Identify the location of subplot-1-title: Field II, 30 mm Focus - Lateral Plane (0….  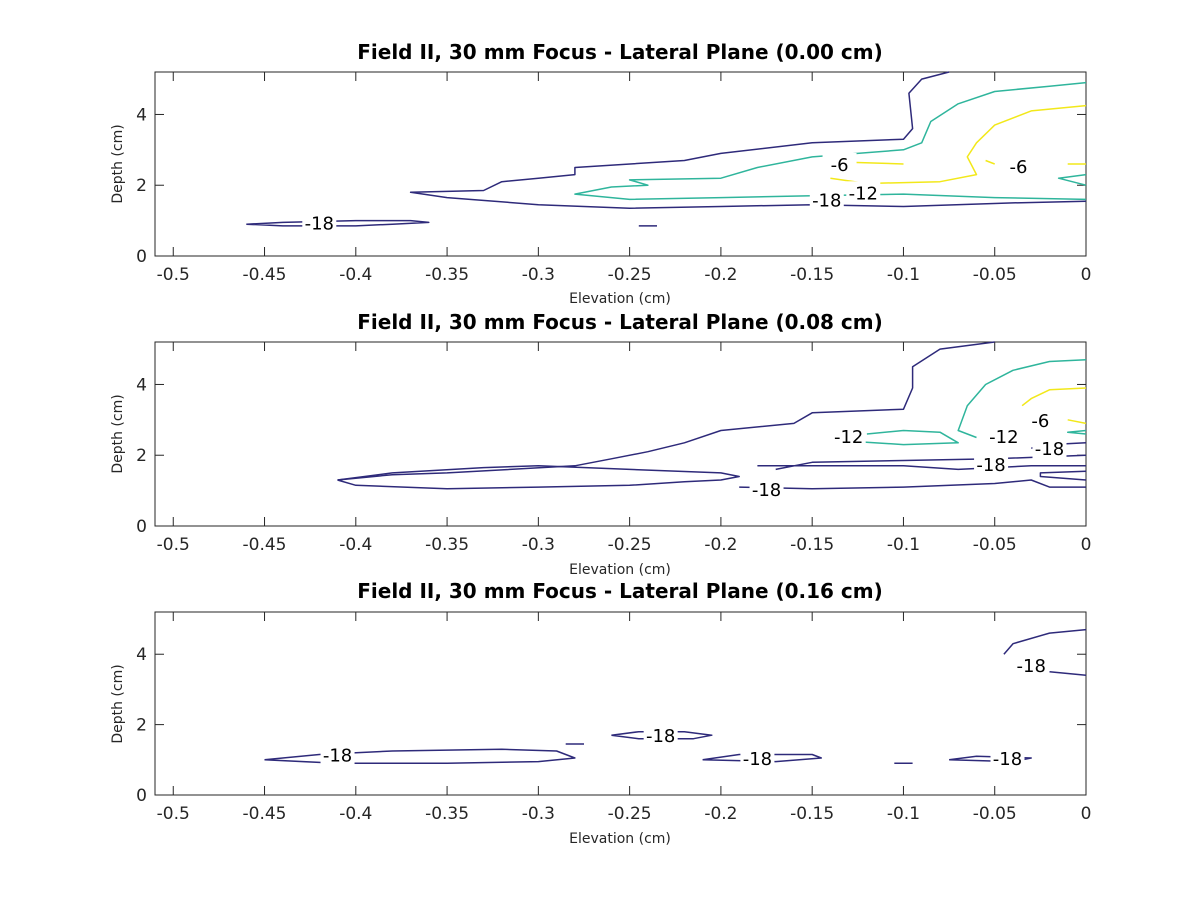
(620, 52).